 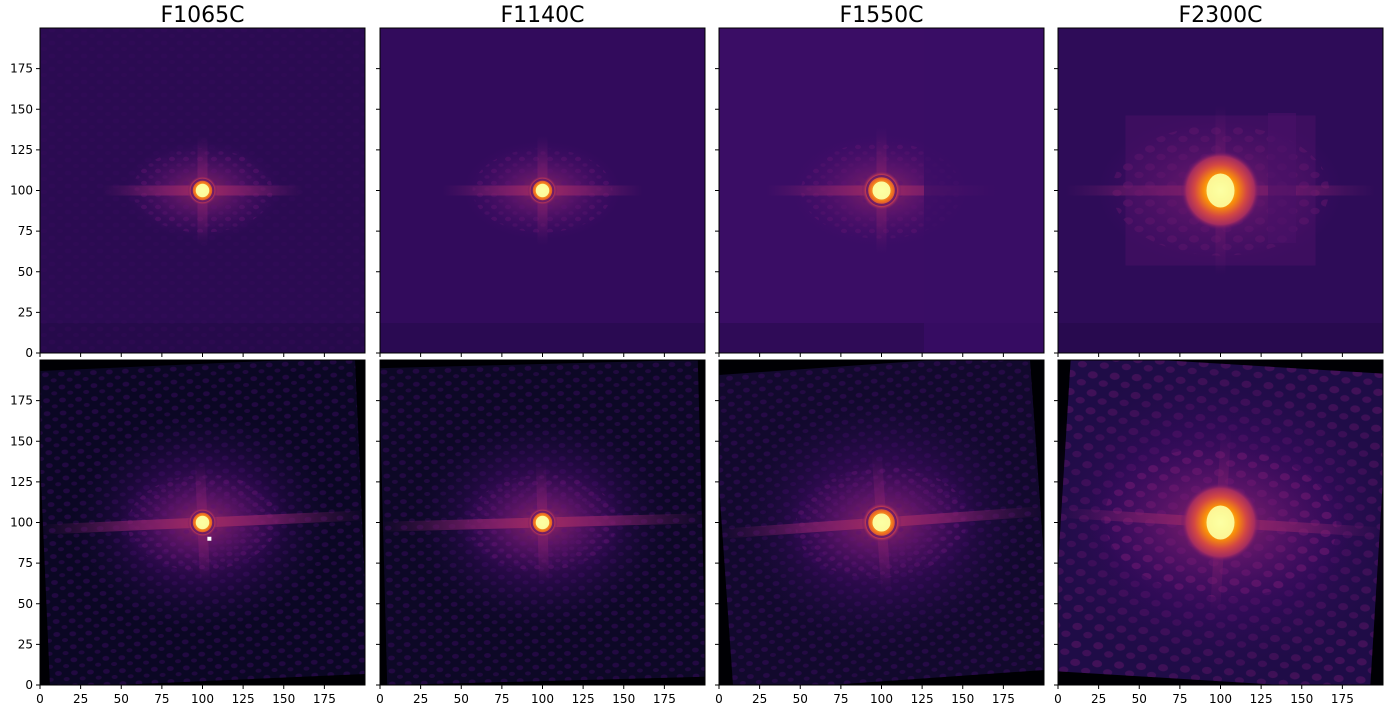 I want to click on panel-bottom-4: 0 25 50 75 100 125 150 175, so click(x=1219, y=532).